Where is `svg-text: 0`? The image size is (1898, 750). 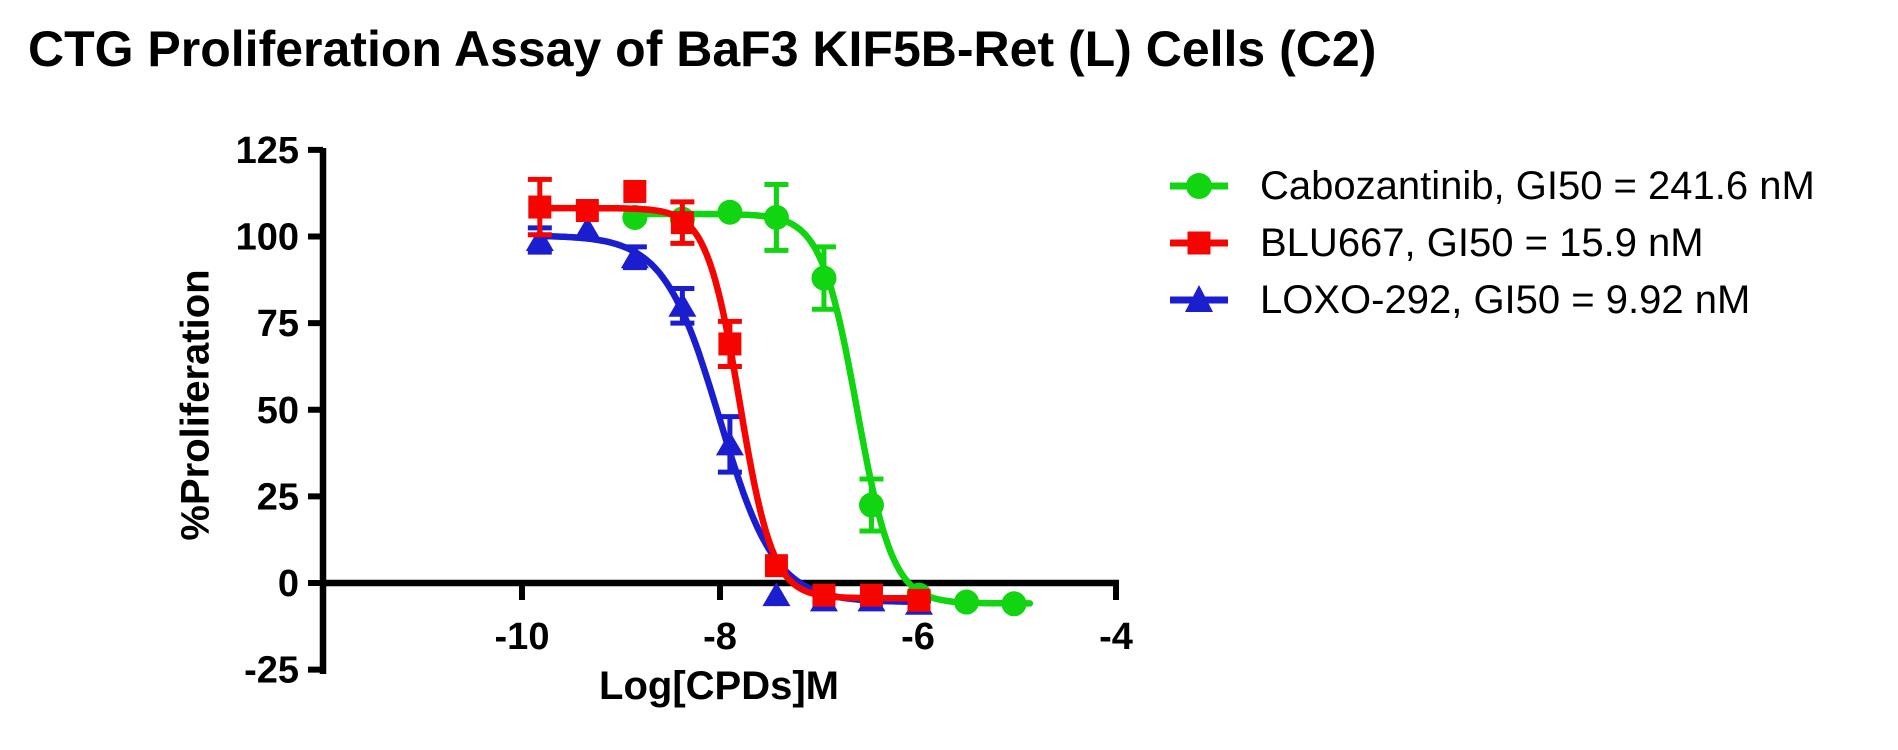
svg-text: 0 is located at coordinates (288, 584).